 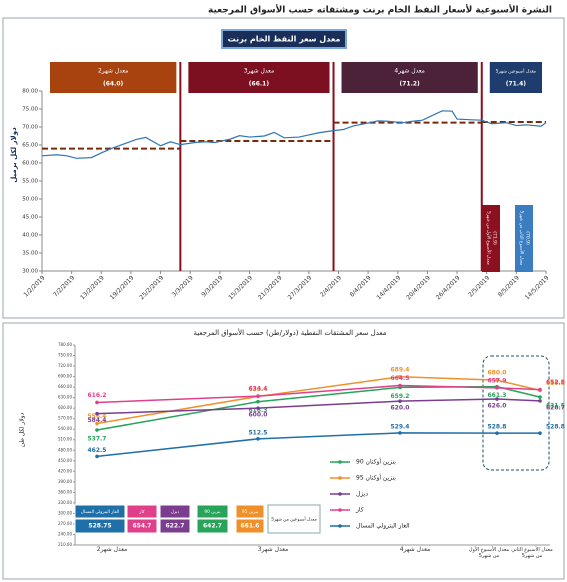 I want to click on y-tick-label: 50.00, so click(x=30, y=200).